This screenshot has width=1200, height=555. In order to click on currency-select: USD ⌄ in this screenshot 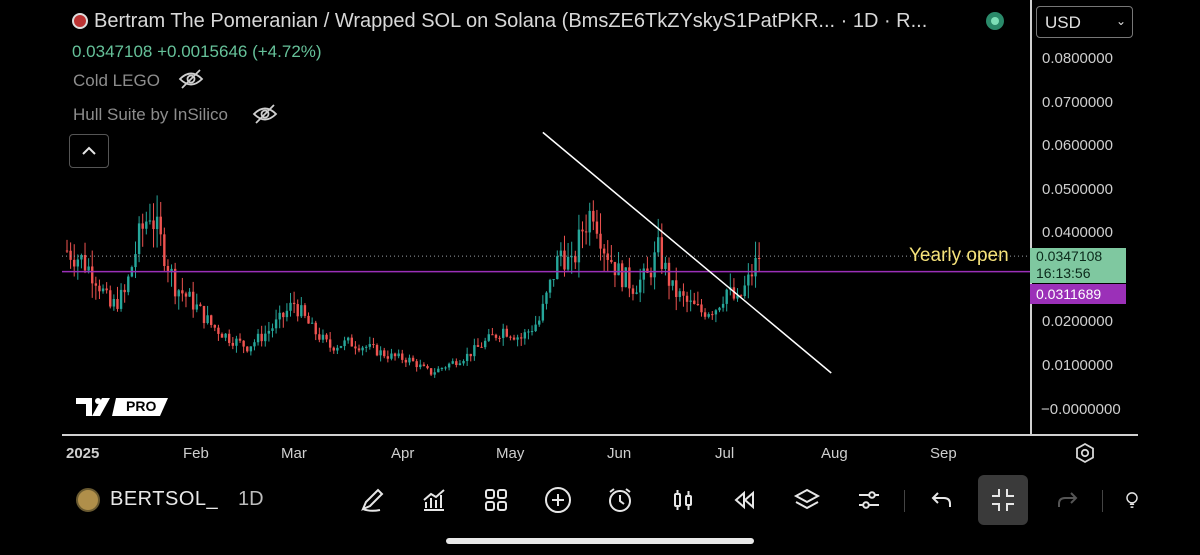, I will do `click(1084, 22)`.